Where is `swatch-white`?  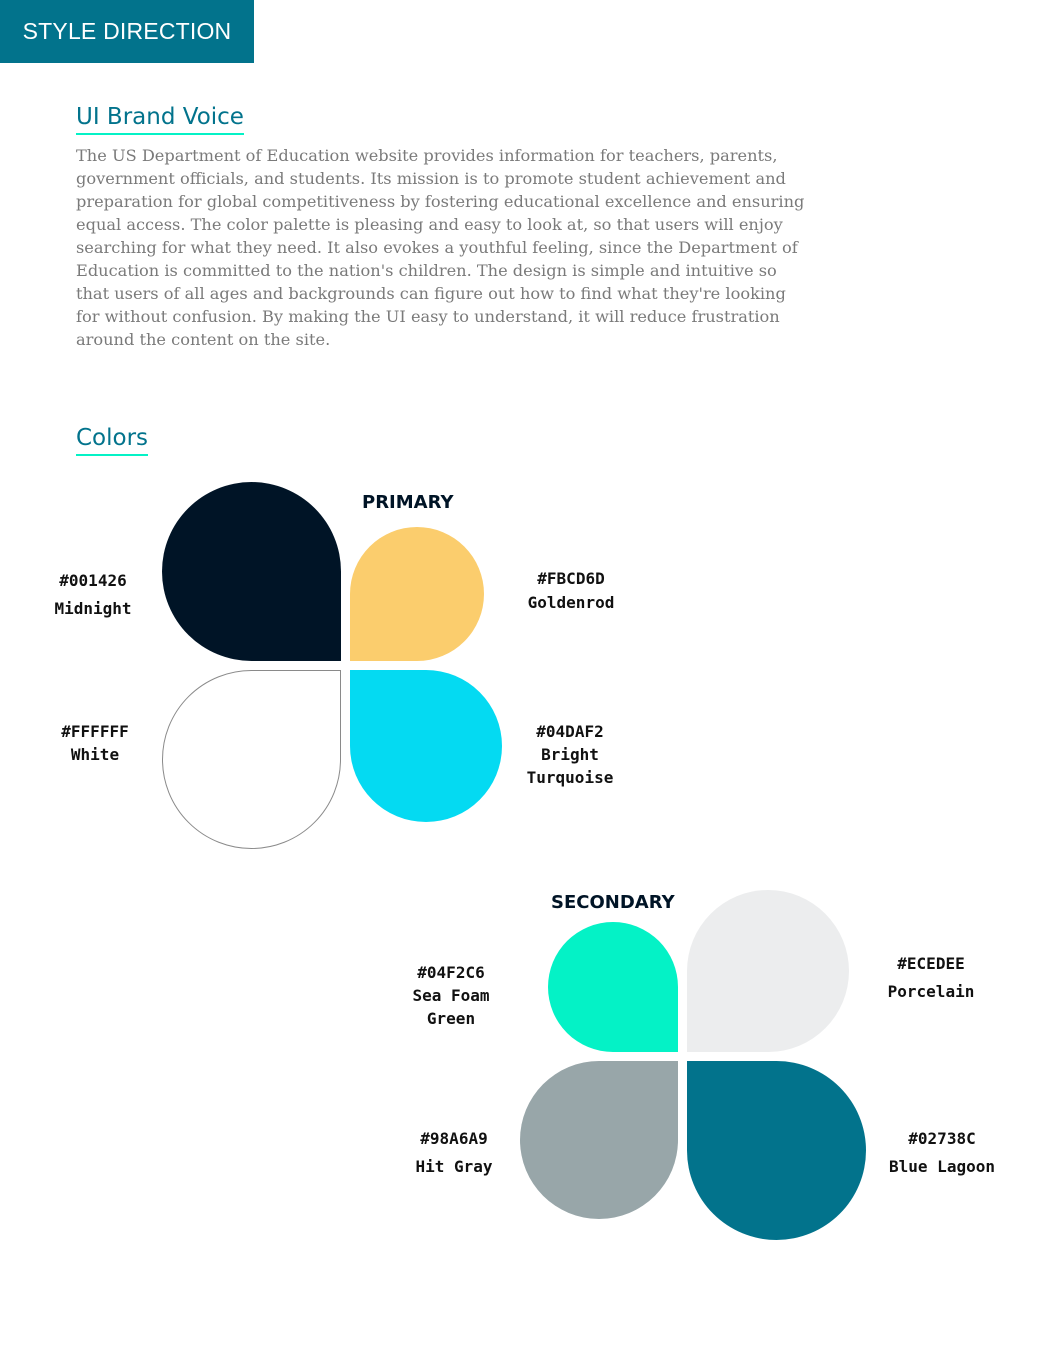
swatch-white is located at coordinates (251, 759).